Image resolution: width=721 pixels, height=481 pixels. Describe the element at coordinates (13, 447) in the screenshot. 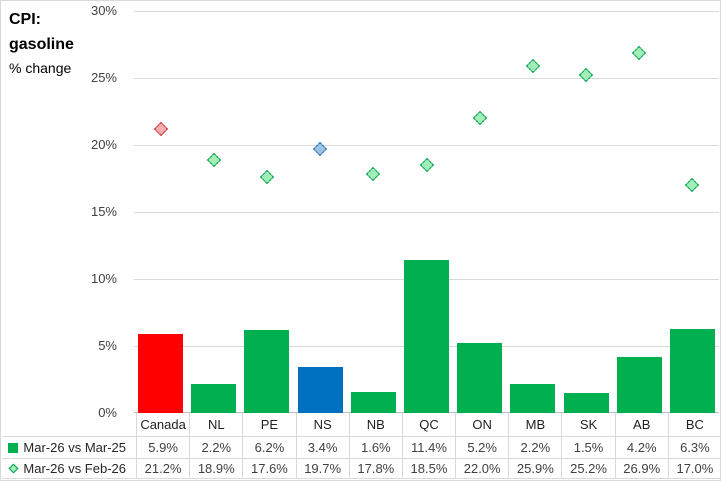

I see `legend-bar-swatch-icon` at that location.